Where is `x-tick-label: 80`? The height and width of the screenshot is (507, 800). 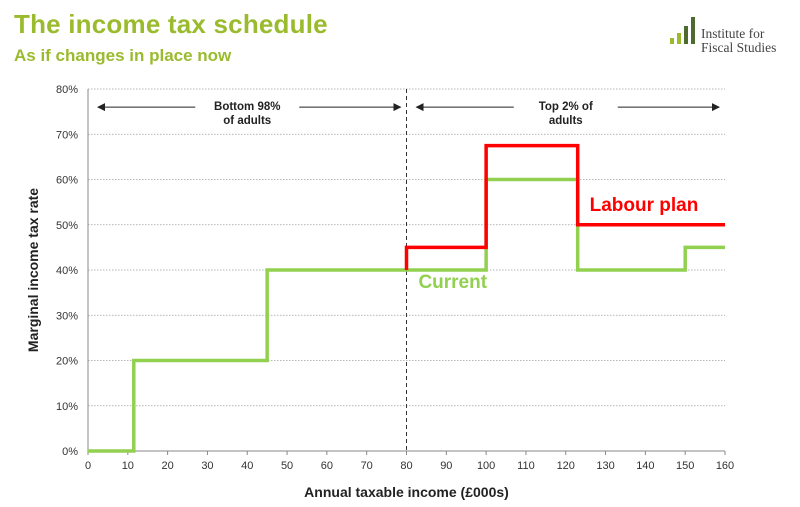 x-tick-label: 80 is located at coordinates (406, 466).